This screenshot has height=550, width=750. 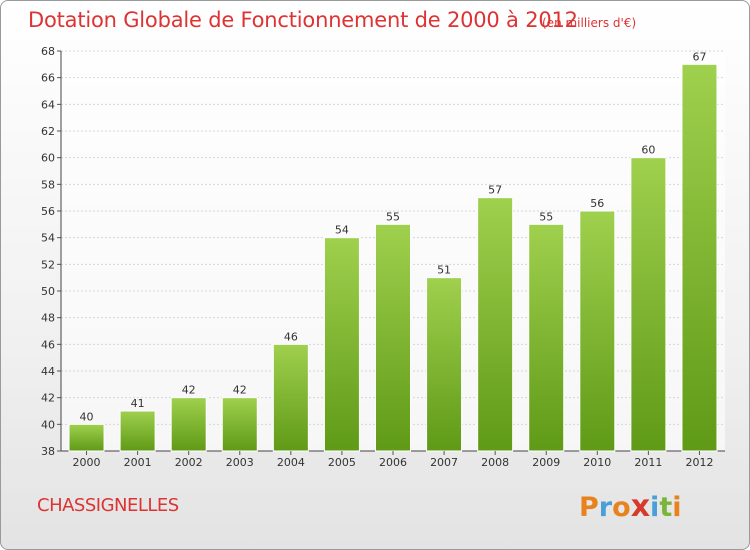 I want to click on data-label-2006: 55, so click(x=393, y=216).